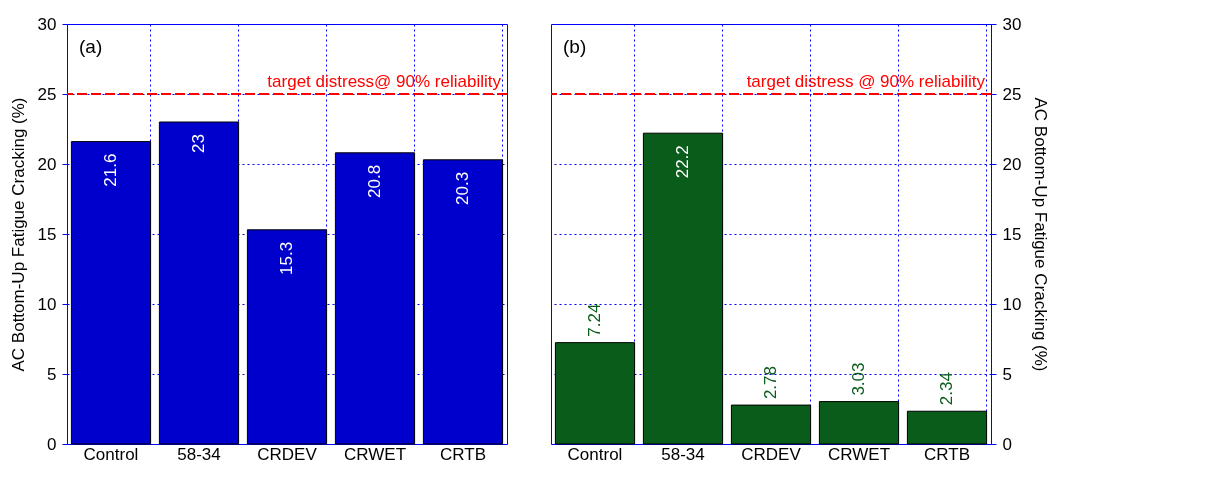 The image size is (1224, 504). I want to click on data-label: 7.24, so click(594, 320).